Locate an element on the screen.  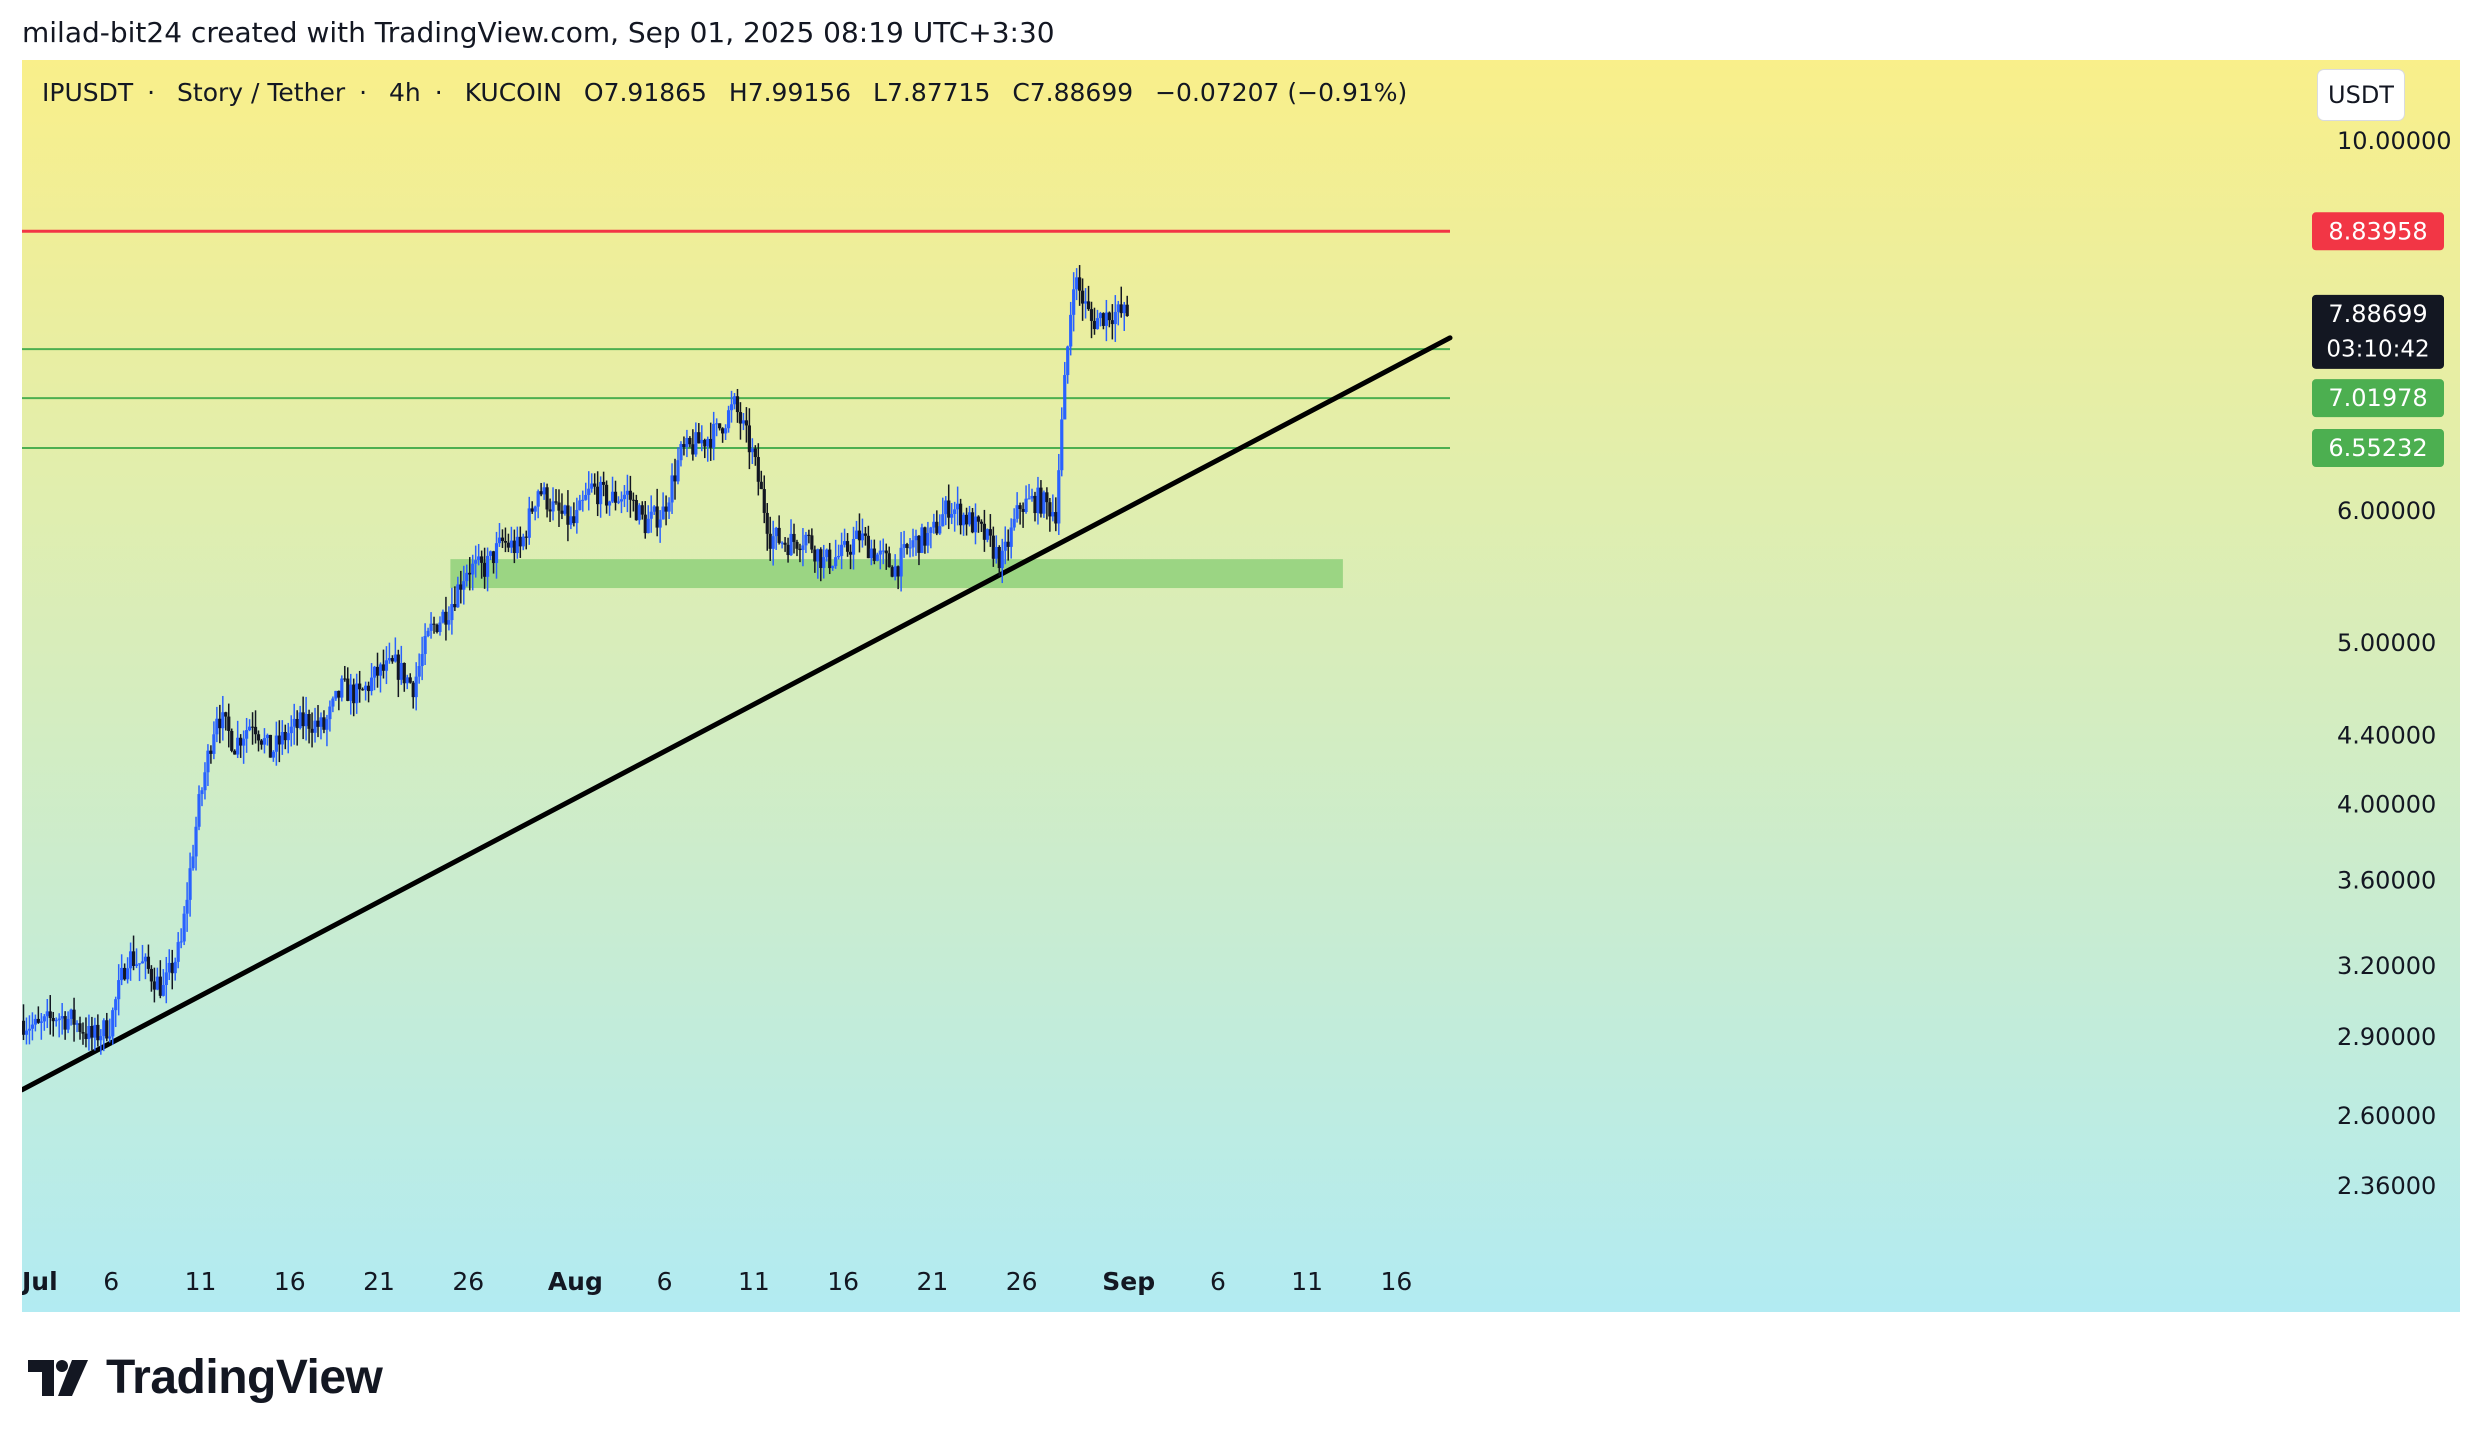
ohlc-change: −0.07207 (−0.91%) is located at coordinates (1281, 92).